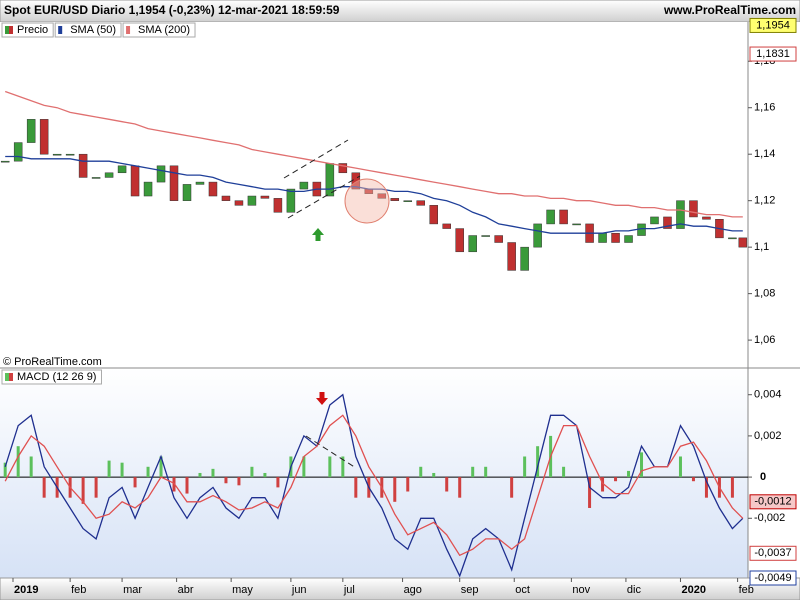 This screenshot has height=600, width=800. What do you see at coordinates (764, 201) in the screenshot?
I see `y-tick-label: 1,12` at bounding box center [764, 201].